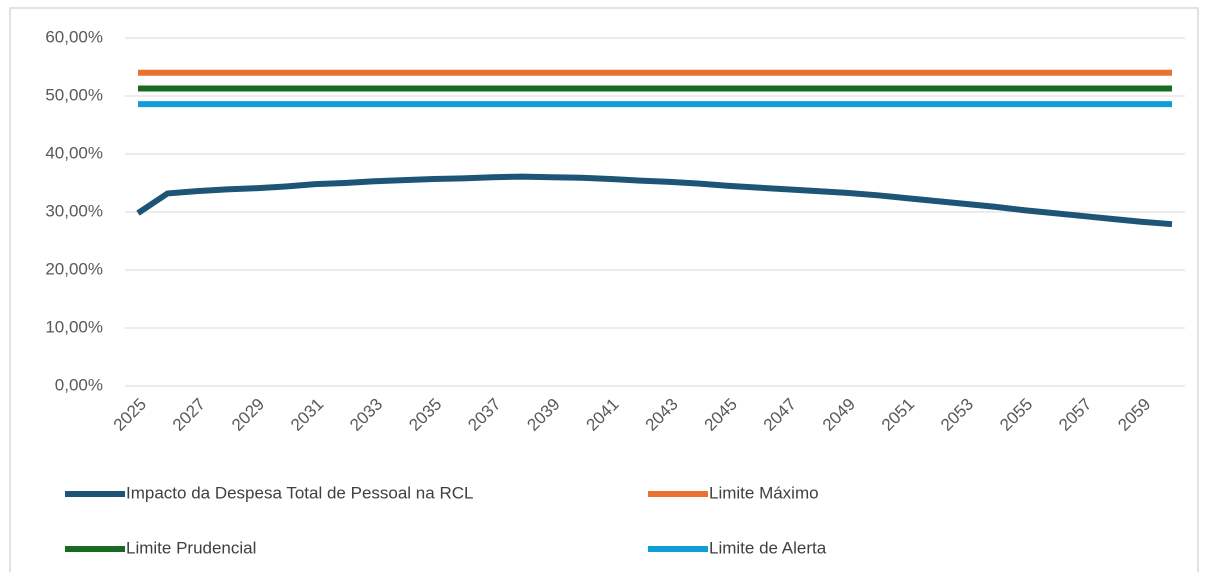 The height and width of the screenshot is (572, 1207). What do you see at coordinates (130, 415) in the screenshot?
I see `x-tick-label: 2025` at bounding box center [130, 415].